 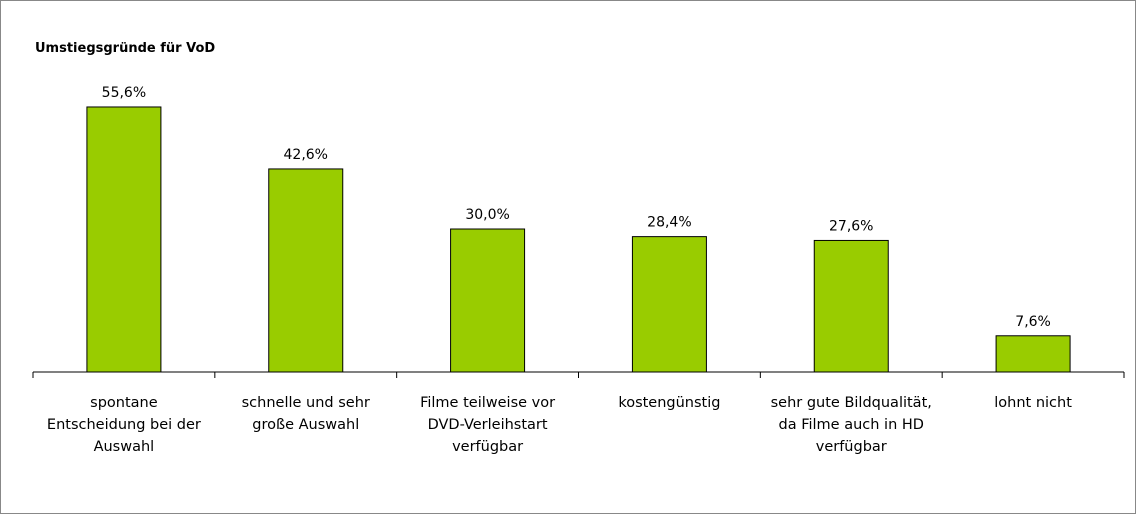 What do you see at coordinates (669, 403) in the screenshot?
I see `x-tick-label: kostengünstig` at bounding box center [669, 403].